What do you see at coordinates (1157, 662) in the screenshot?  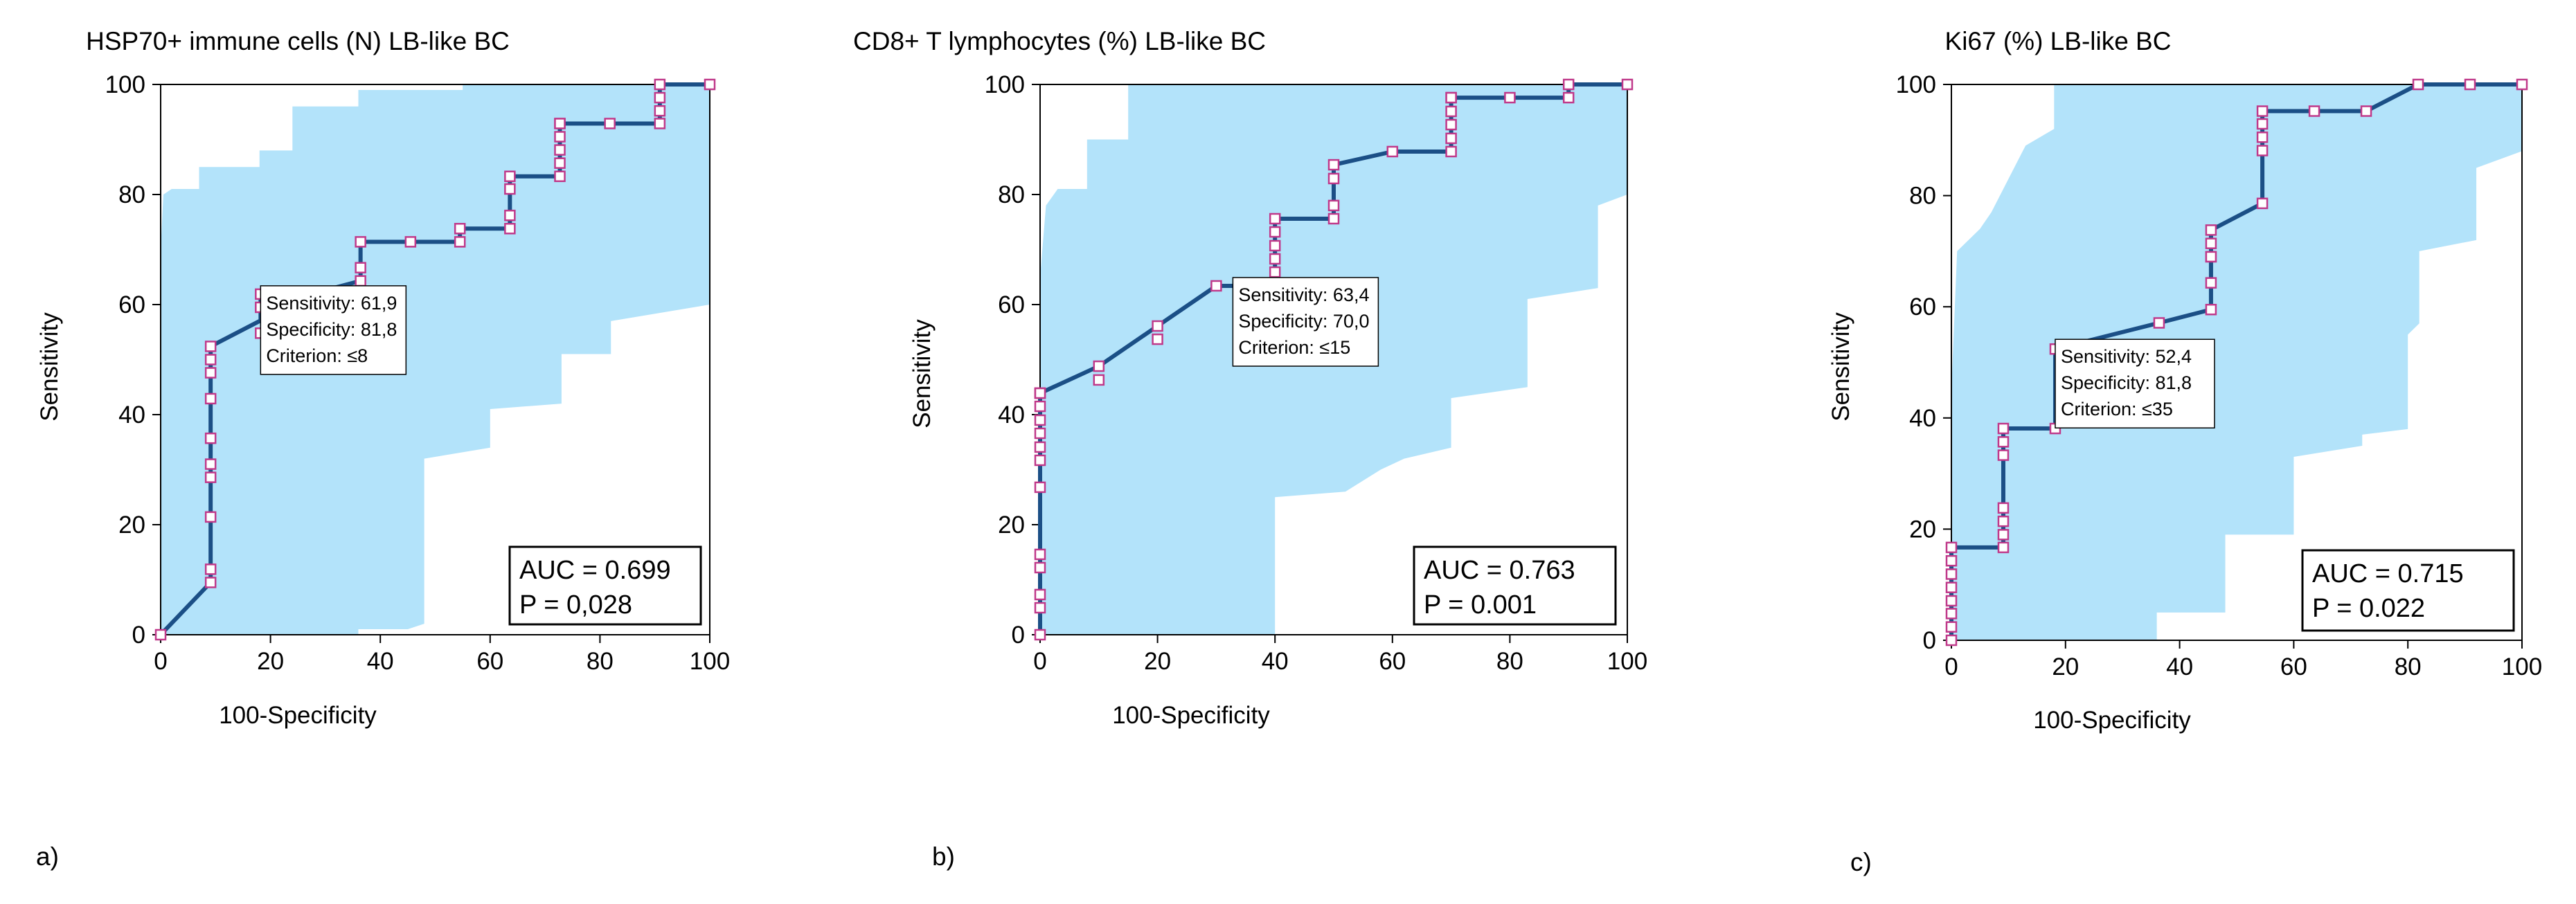 I see `x-tick-label: 20` at bounding box center [1157, 662].